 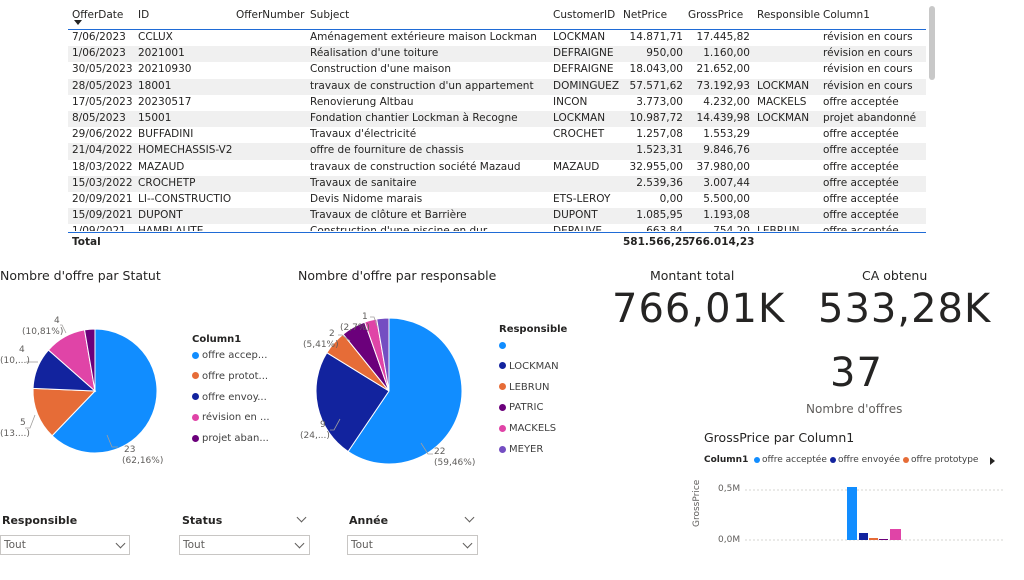 What do you see at coordinates (529, 387) in the screenshot?
I see `pie-resp-legend-label: LEBRUN` at bounding box center [529, 387].